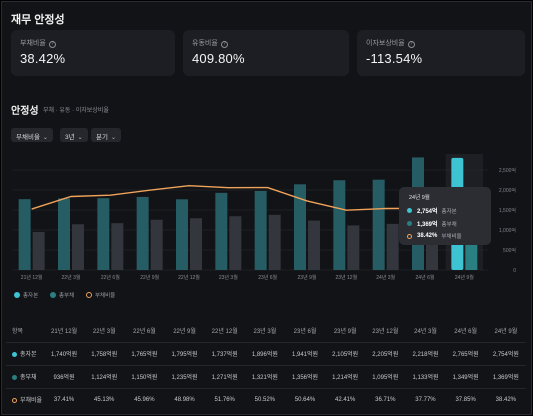 This screenshot has height=416, width=533. What do you see at coordinates (305, 353) in the screenshot?
I see `table-cell: 1,941억원` at bounding box center [305, 353].